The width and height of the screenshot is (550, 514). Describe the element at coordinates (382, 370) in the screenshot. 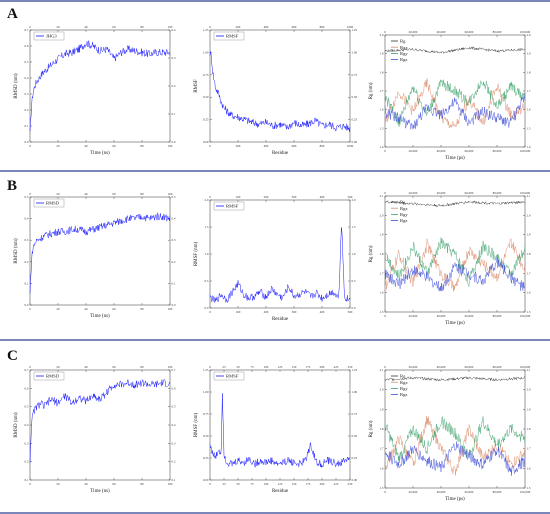

I see `y-tick-label: 2.1` at that location.